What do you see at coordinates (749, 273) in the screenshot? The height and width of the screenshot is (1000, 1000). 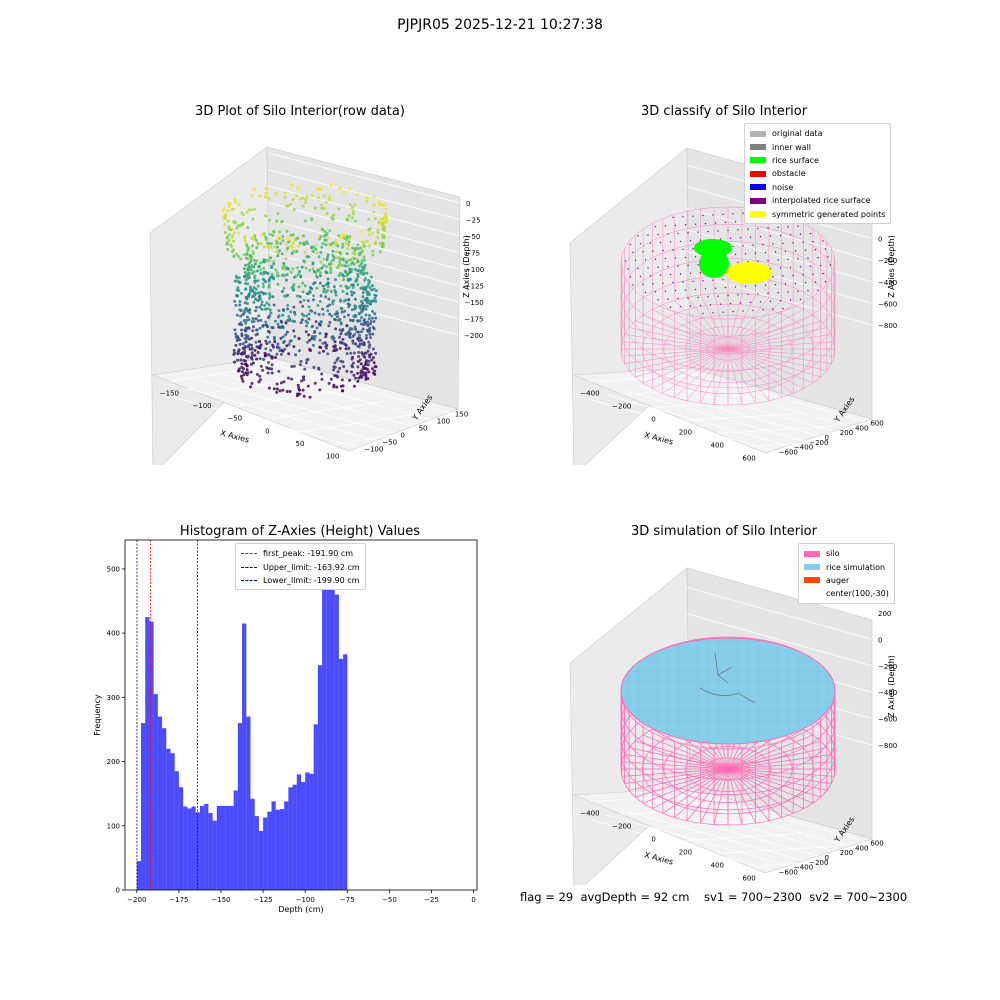 I see `symmetric-points-cluster` at bounding box center [749, 273].